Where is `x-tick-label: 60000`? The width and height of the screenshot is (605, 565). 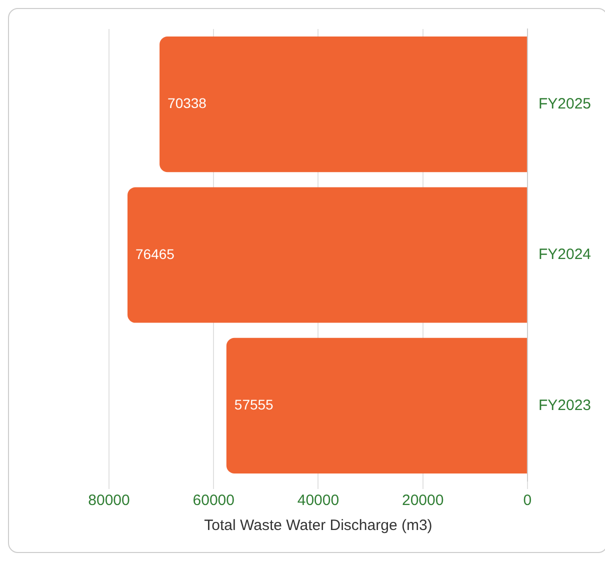
x-tick-label: 60000 is located at coordinates (213, 501).